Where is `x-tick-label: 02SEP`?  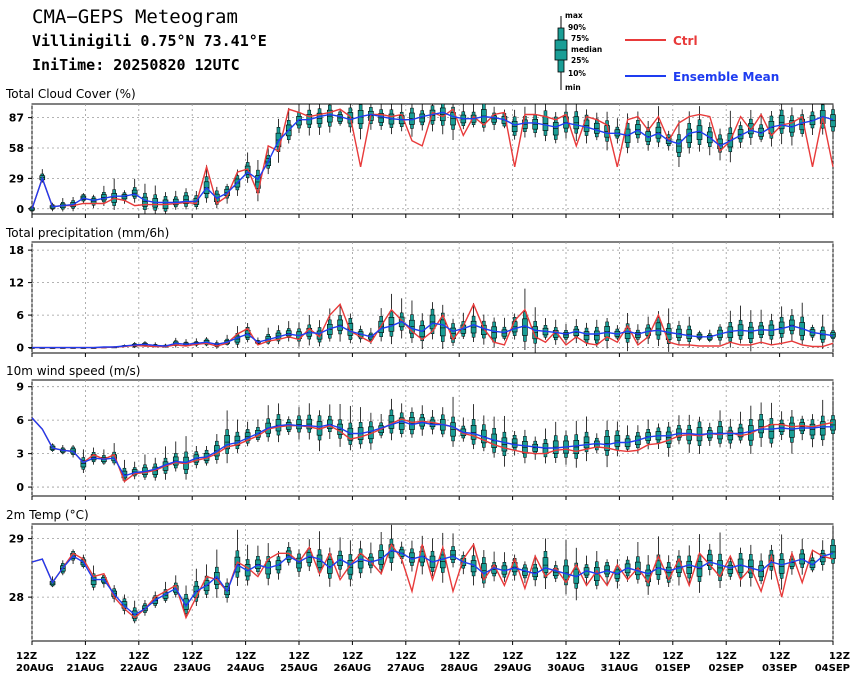 x-tick-label: 02SEP is located at coordinates (726, 668).